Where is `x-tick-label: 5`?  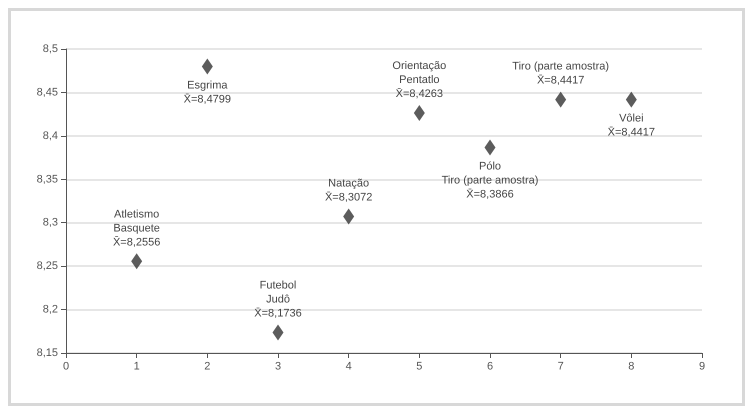 x-tick-label: 5 is located at coordinates (419, 366).